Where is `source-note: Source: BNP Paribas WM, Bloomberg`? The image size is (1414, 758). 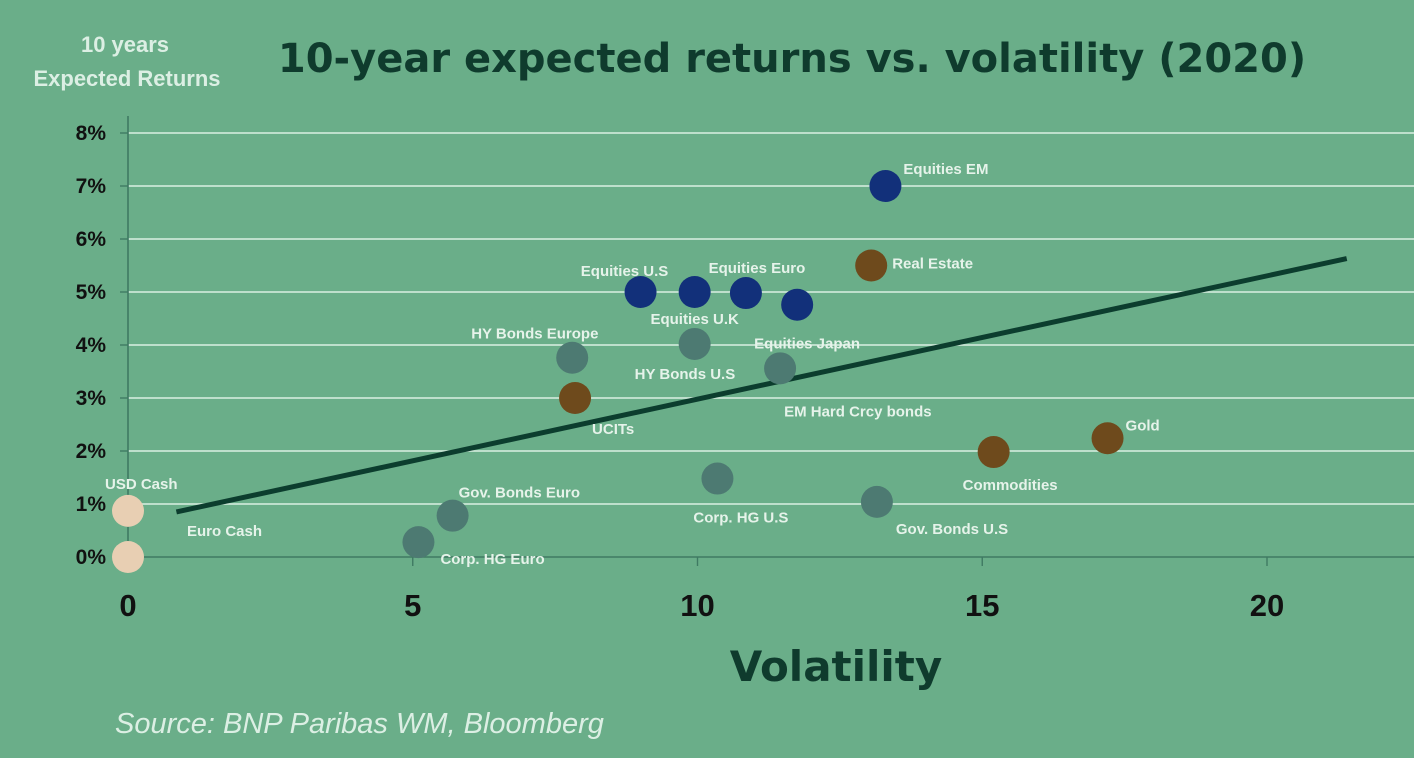 source-note: Source: BNP Paribas WM, Bloomberg is located at coordinates (359, 724).